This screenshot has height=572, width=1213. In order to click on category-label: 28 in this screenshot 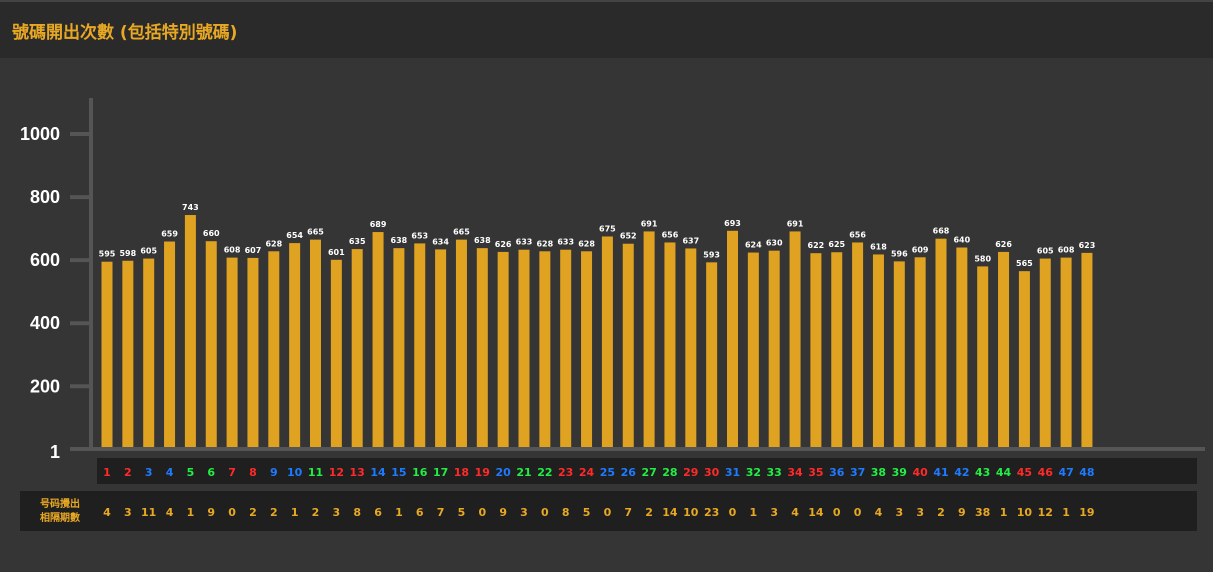, I will do `click(669, 472)`.